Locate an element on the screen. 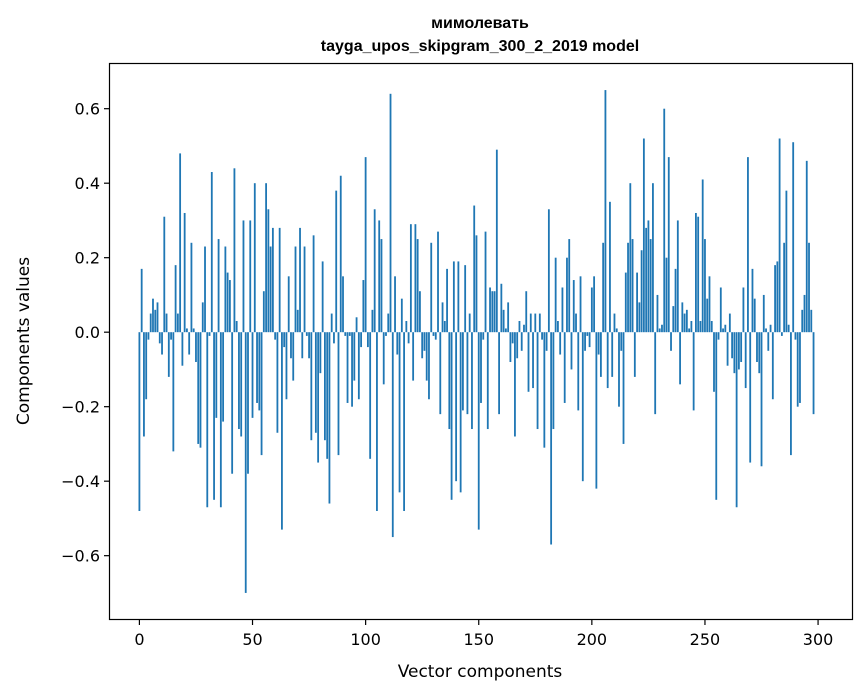 This screenshot has height=696, width=867. y-tick-label: −0.6 is located at coordinates (80, 556).